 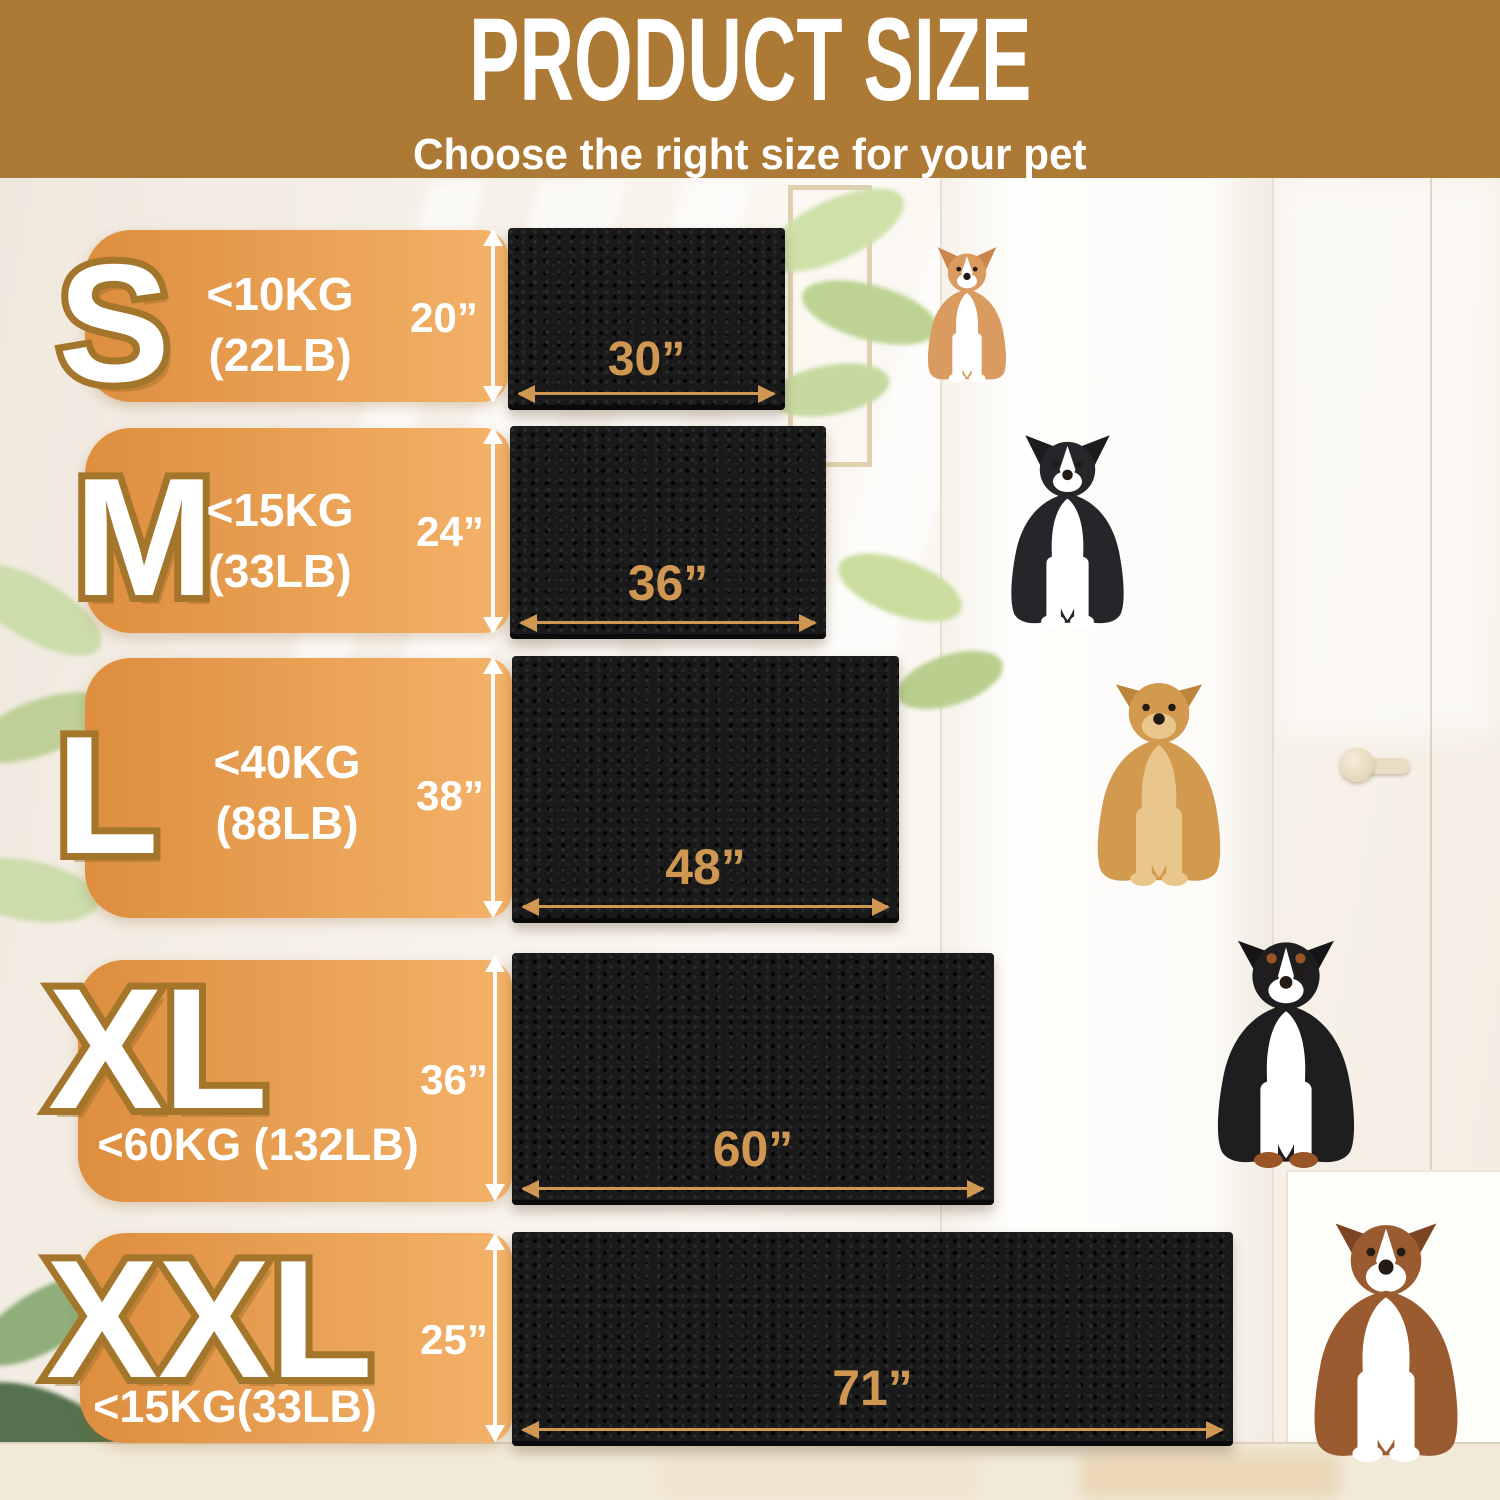 I want to click on size-letter-xxl: XXL XXL, so click(x=209, y=1319).